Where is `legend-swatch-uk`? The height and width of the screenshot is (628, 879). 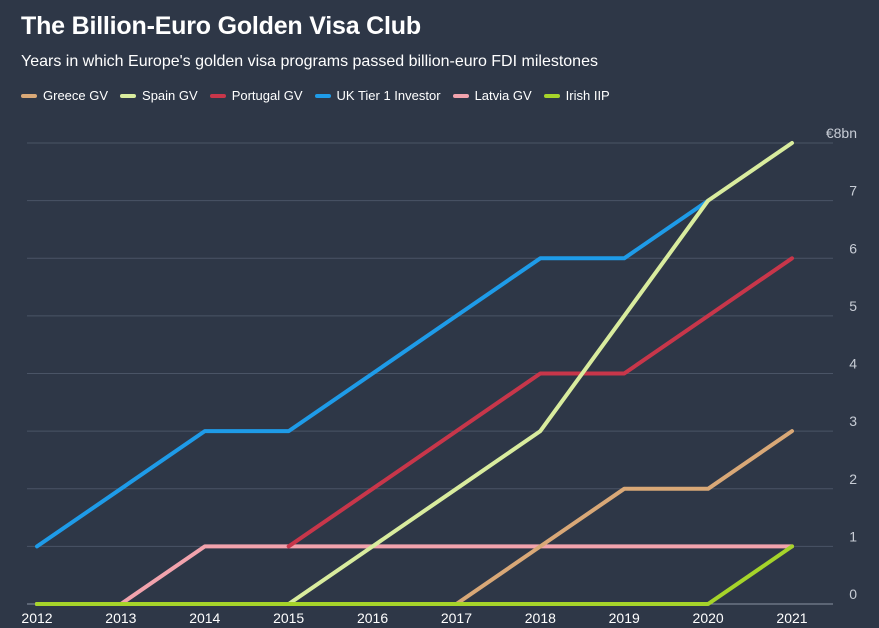 legend-swatch-uk is located at coordinates (322, 95).